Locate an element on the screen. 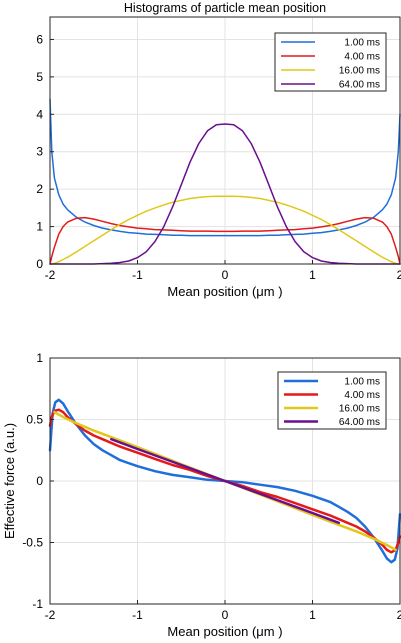  y-tick-label: 0.5 is located at coordinates (34, 420).